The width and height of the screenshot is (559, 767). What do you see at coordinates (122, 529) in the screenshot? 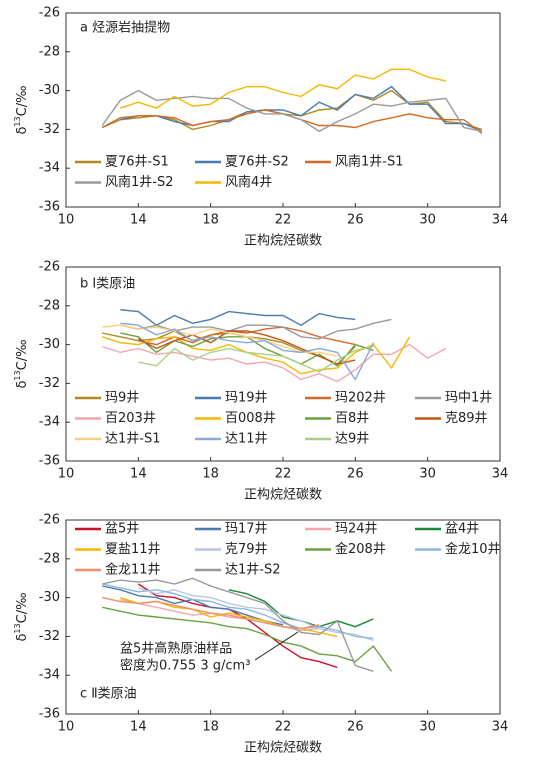
I see `legend-label: 盆5井` at bounding box center [122, 529].